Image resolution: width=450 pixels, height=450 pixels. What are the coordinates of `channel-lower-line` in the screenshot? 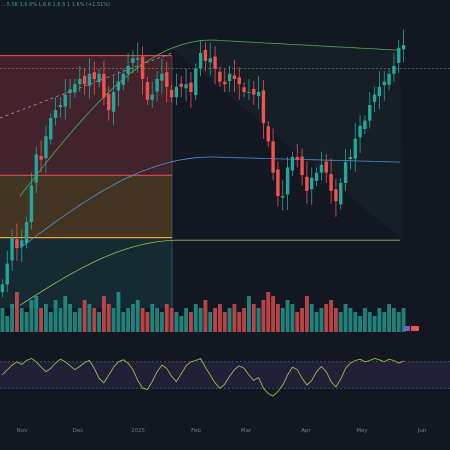 It's located at (209, 272).